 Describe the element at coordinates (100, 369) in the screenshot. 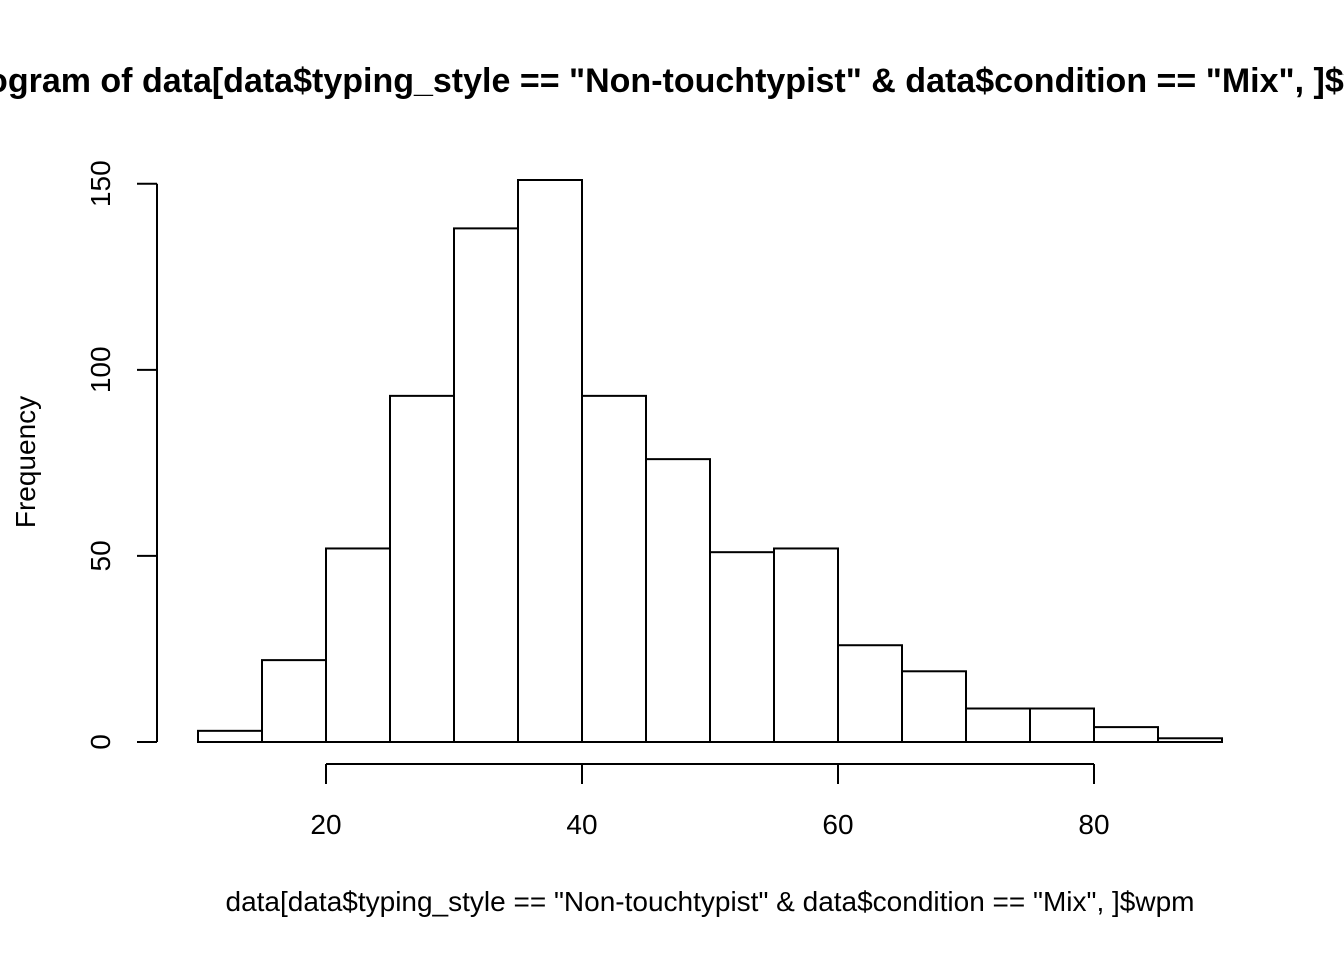

I see `y-tick-label: 100` at that location.